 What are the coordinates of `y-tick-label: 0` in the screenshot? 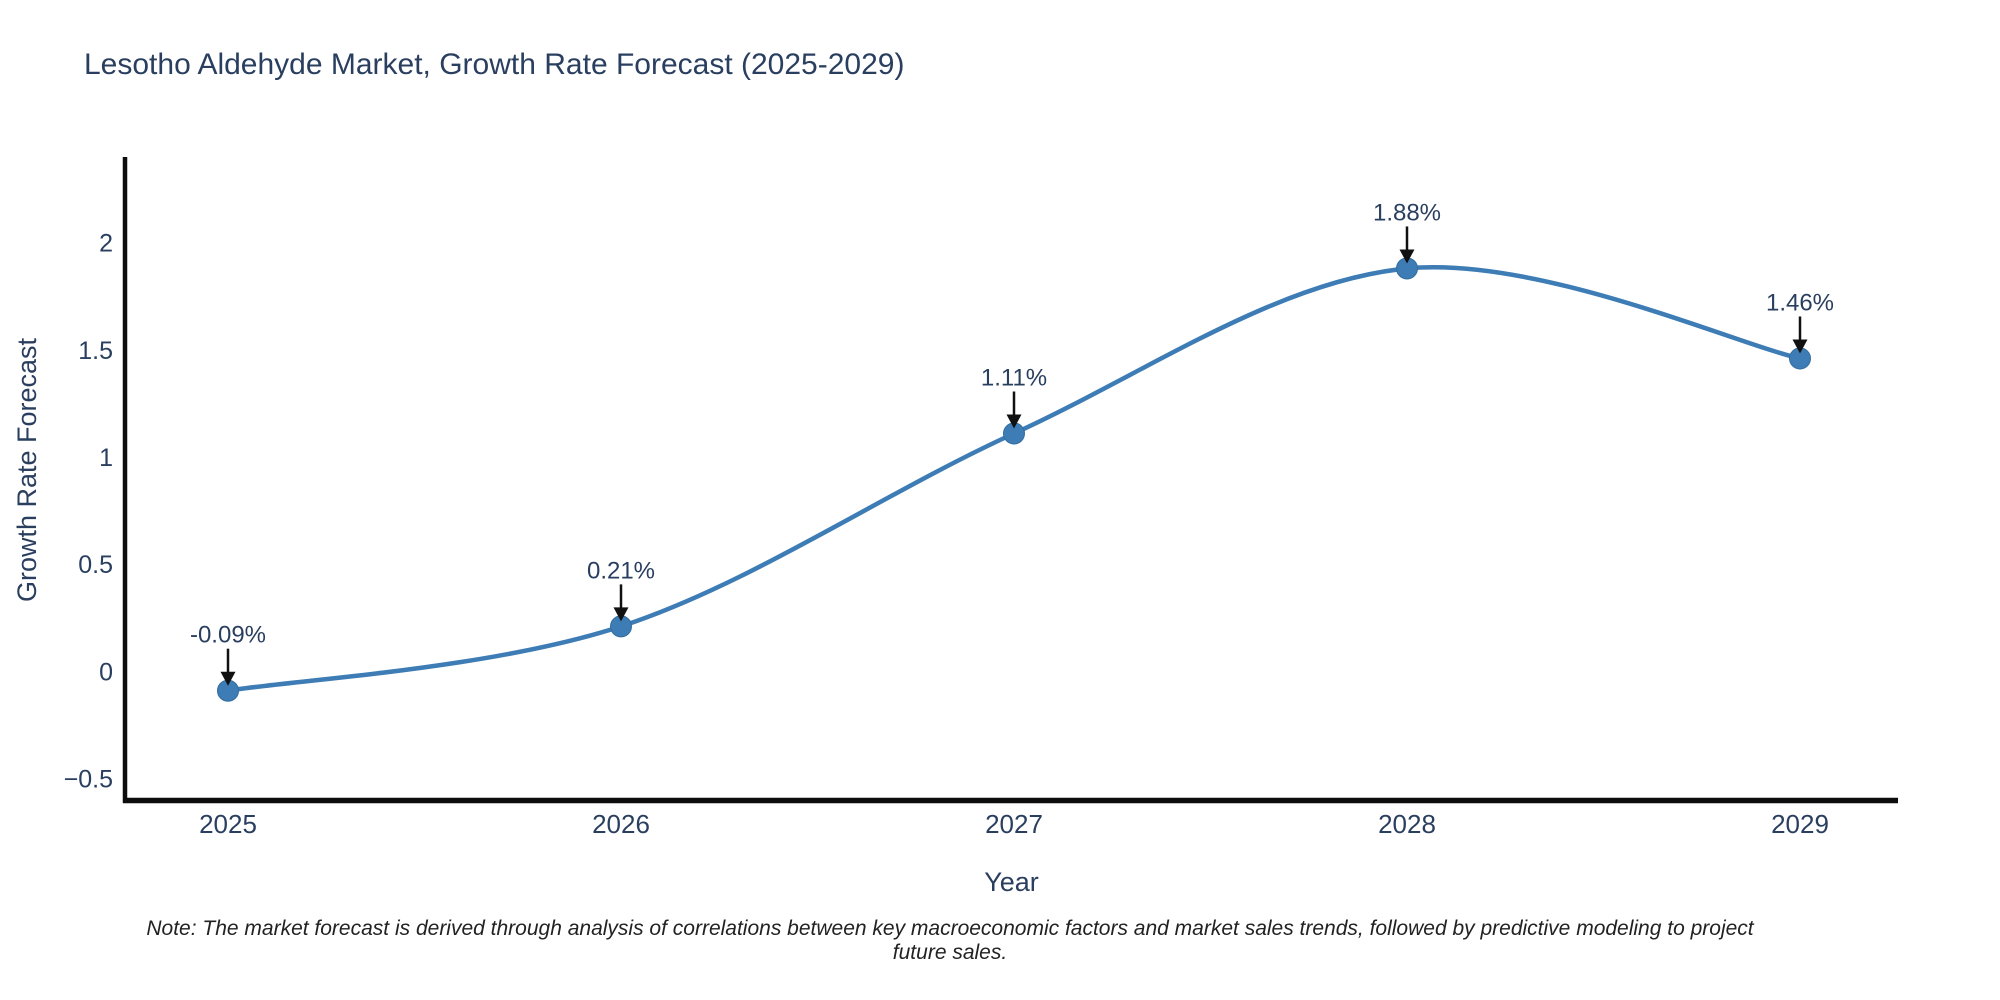 It's located at (106, 672).